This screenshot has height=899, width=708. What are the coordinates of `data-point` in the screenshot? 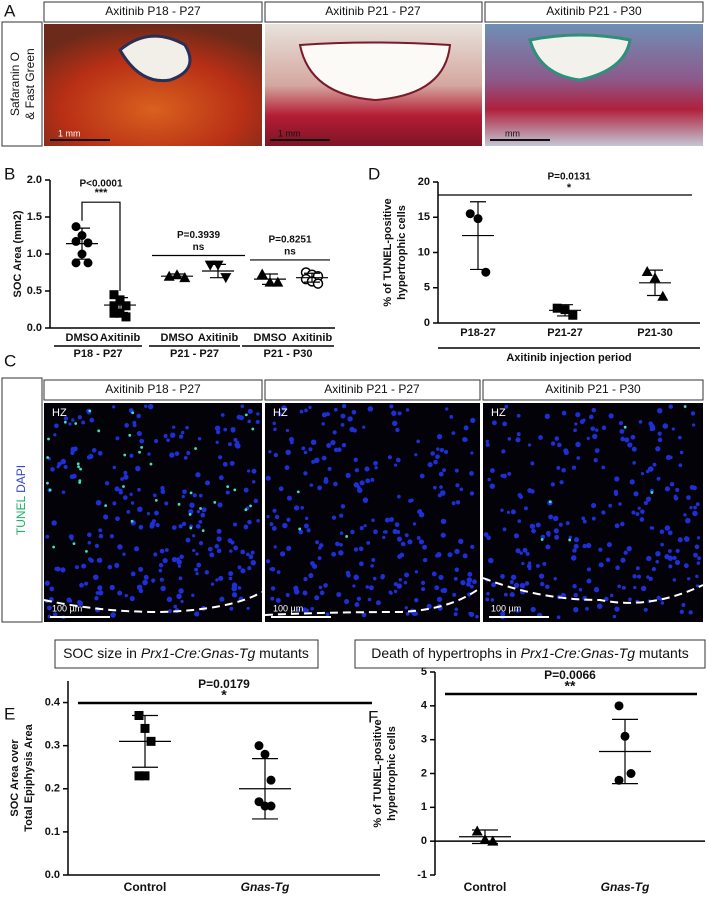 It's located at (76, 241).